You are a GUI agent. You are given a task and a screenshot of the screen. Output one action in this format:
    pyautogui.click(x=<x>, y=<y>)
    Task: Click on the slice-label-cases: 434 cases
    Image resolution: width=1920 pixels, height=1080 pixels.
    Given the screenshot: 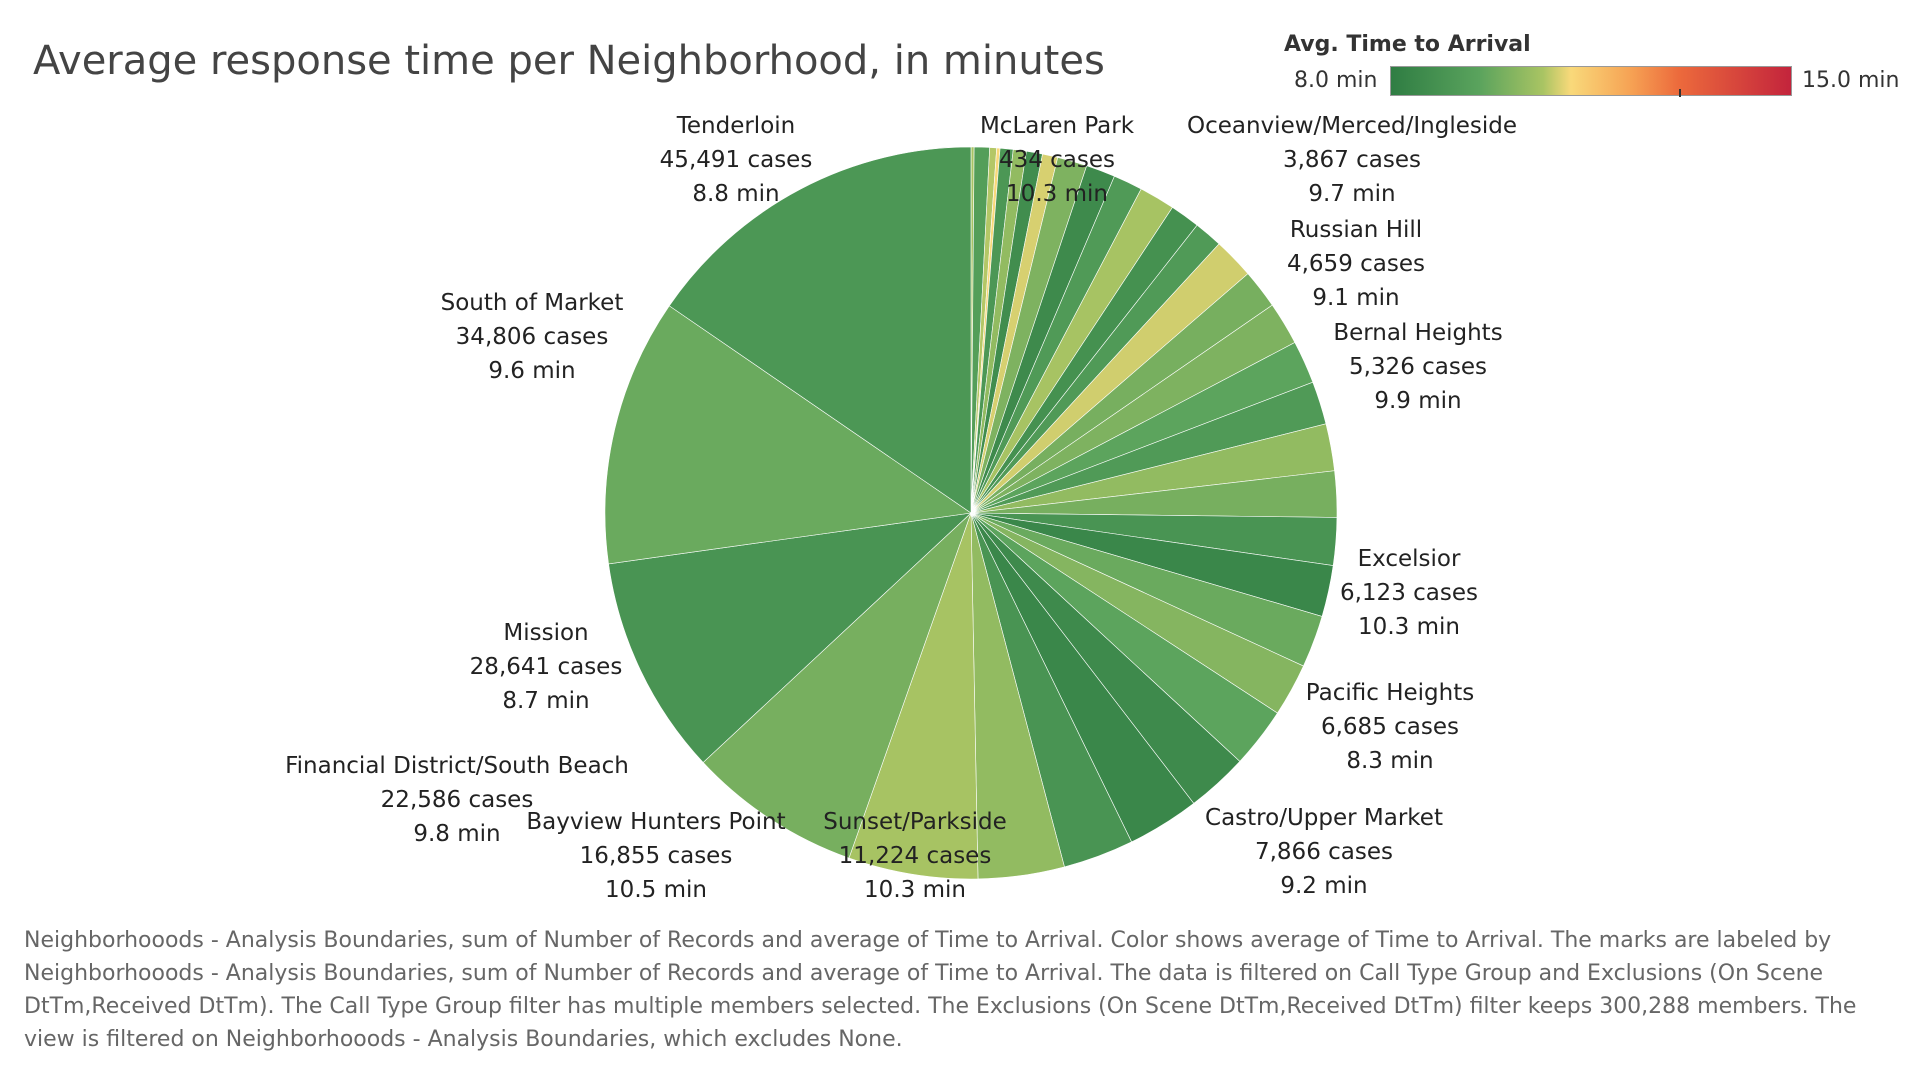 What is the action you would take?
    pyautogui.click(x=1057, y=160)
    